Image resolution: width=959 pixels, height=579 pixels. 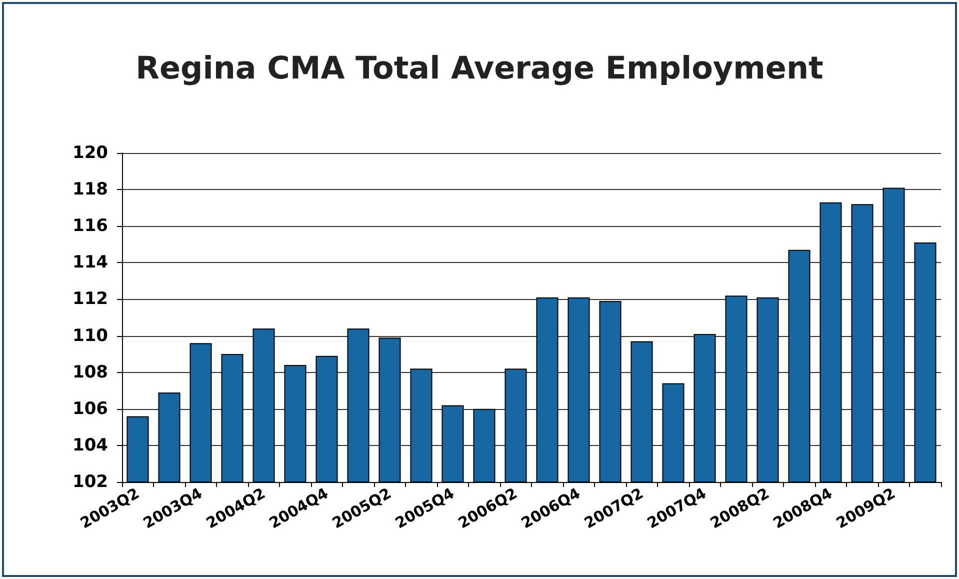 What do you see at coordinates (90, 408) in the screenshot?
I see `y-tick-label: 106` at bounding box center [90, 408].